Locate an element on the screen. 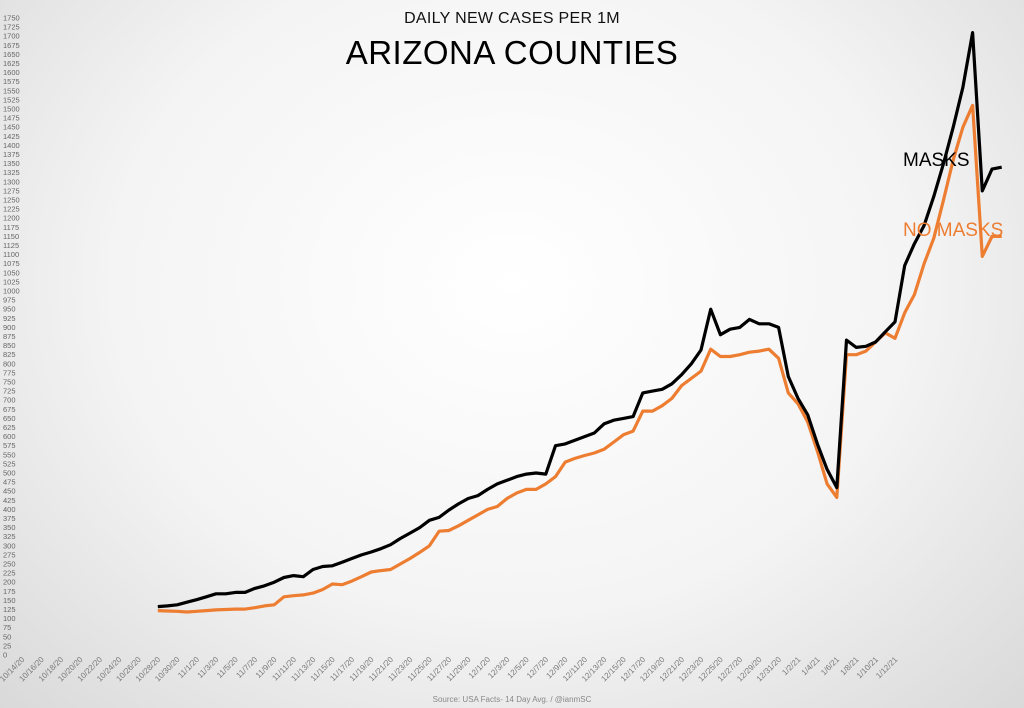 The image size is (1024, 708). y-tick-label: 600 is located at coordinates (9, 436).